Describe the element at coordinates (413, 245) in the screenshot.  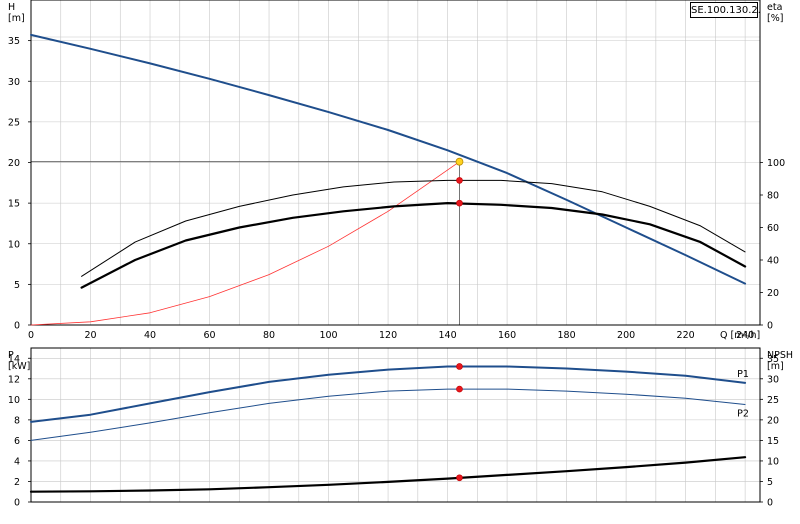
I see `series-eta-thick` at that location.